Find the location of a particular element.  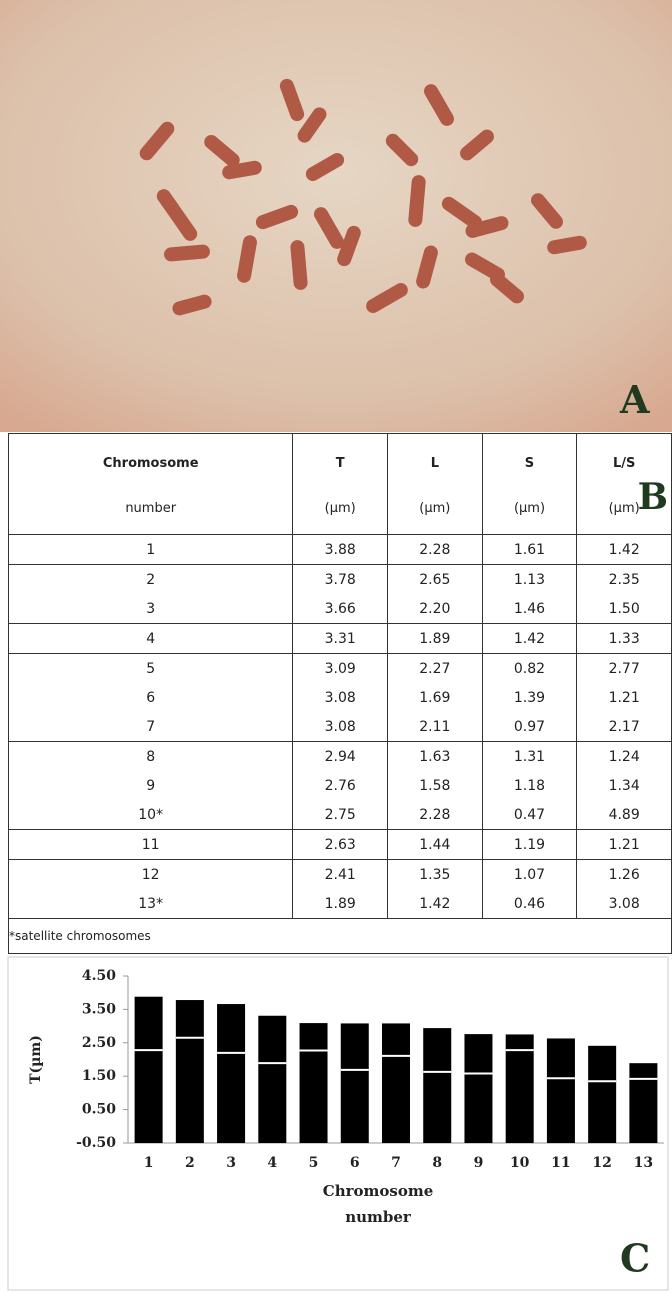

table-row: 8 2.94 1.63 1.31 1.24 is located at coordinates (339, 756).